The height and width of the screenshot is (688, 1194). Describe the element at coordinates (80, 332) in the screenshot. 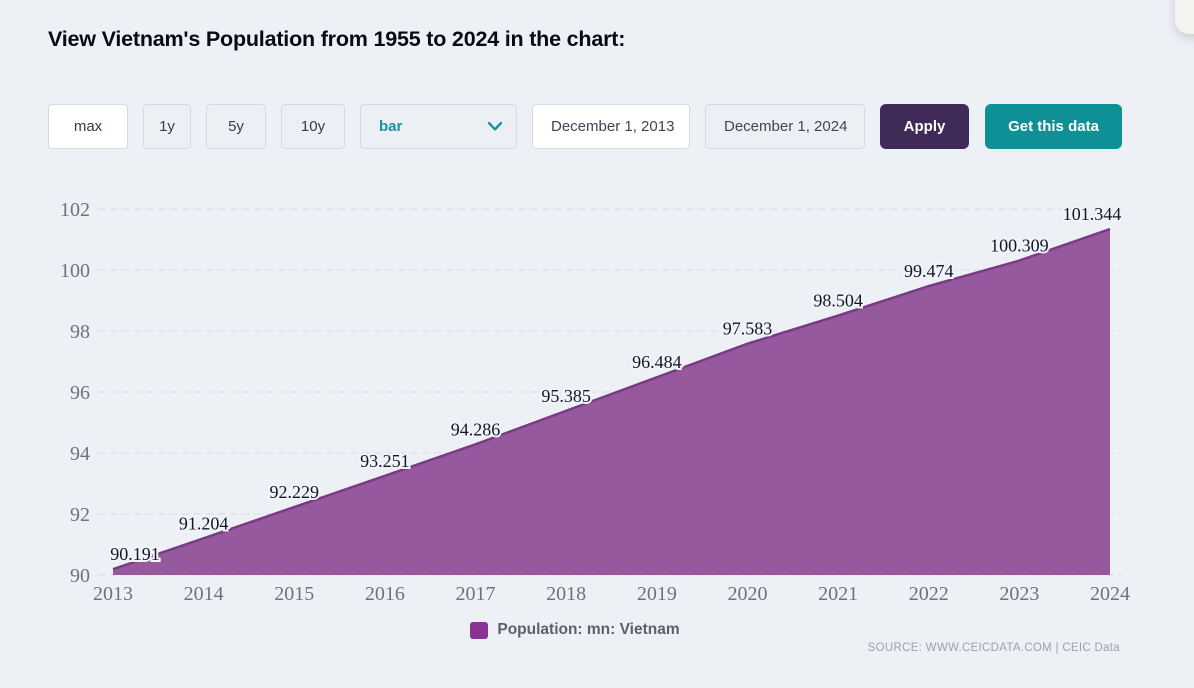

I see `svg-text: 98` at that location.